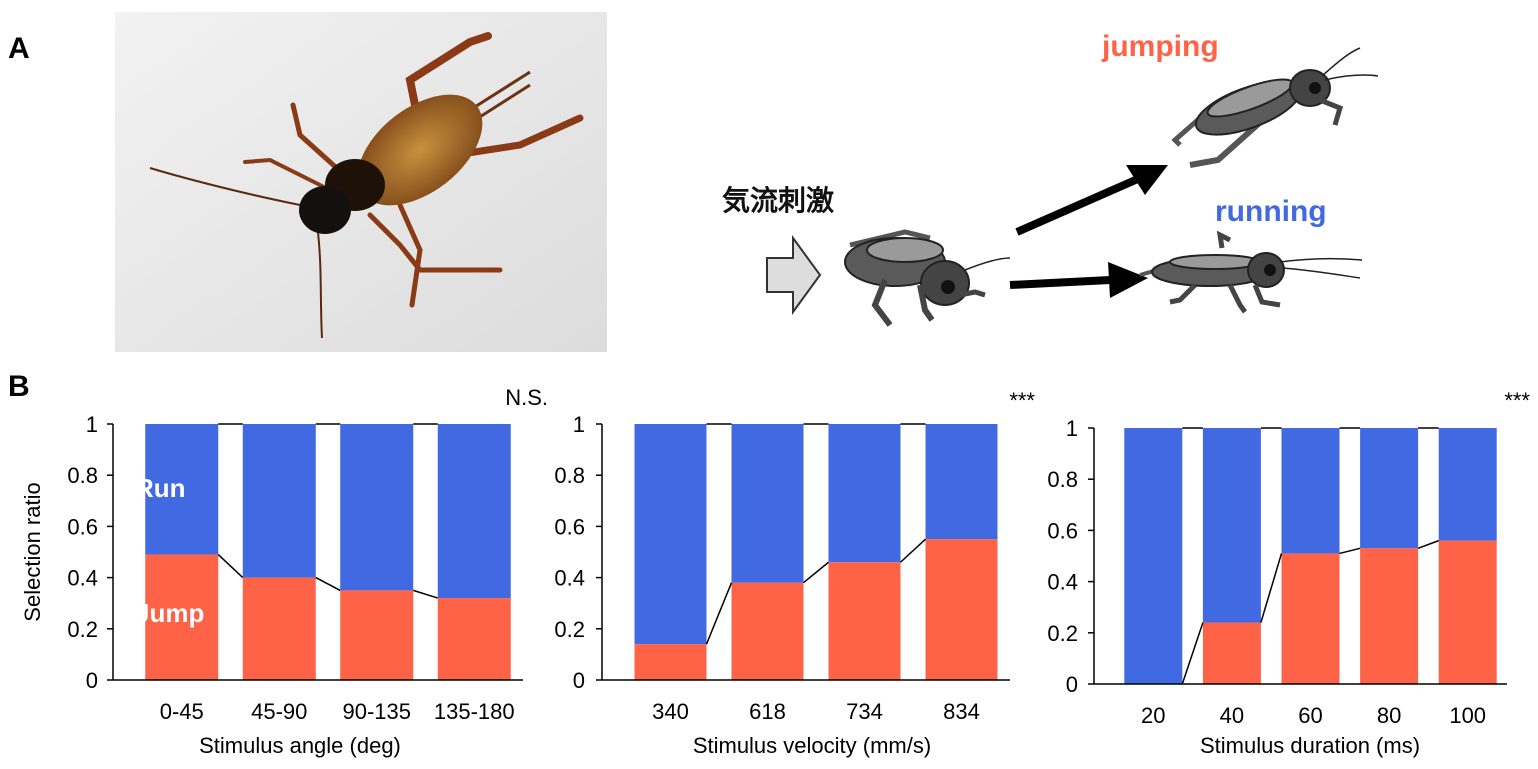 The height and width of the screenshot is (769, 1538). What do you see at coordinates (1232, 715) in the screenshot?
I see `x-tick-label-2: 40` at bounding box center [1232, 715].